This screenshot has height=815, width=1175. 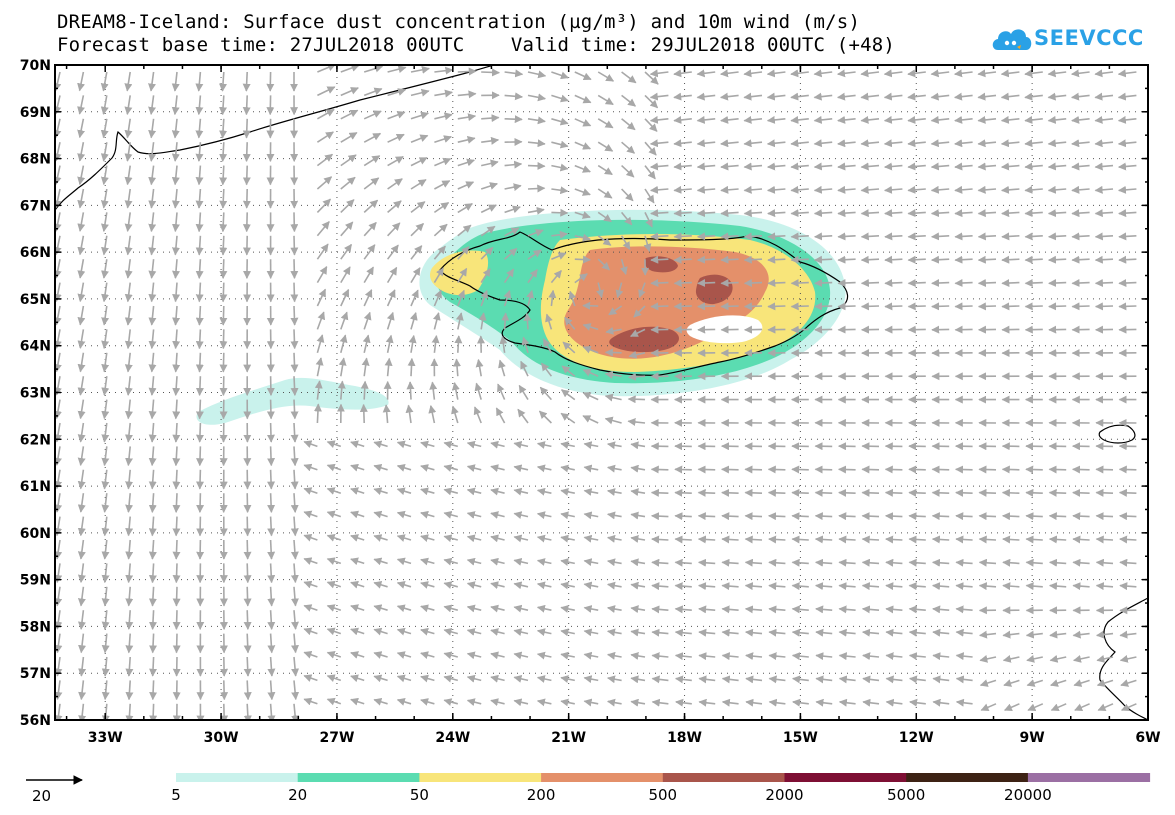 I want to click on lat-label: 67N, so click(x=35, y=206).